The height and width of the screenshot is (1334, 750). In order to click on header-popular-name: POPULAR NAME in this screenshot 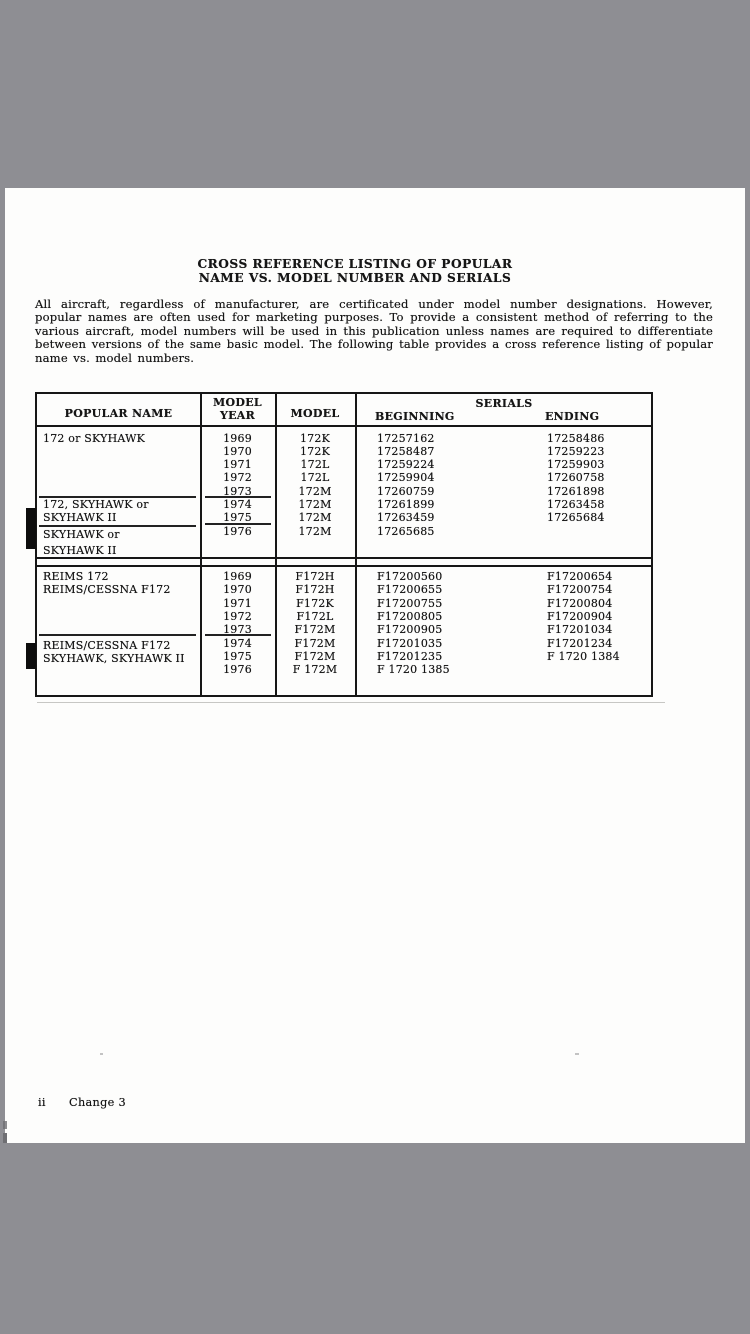, I will do `click(118, 413)`.